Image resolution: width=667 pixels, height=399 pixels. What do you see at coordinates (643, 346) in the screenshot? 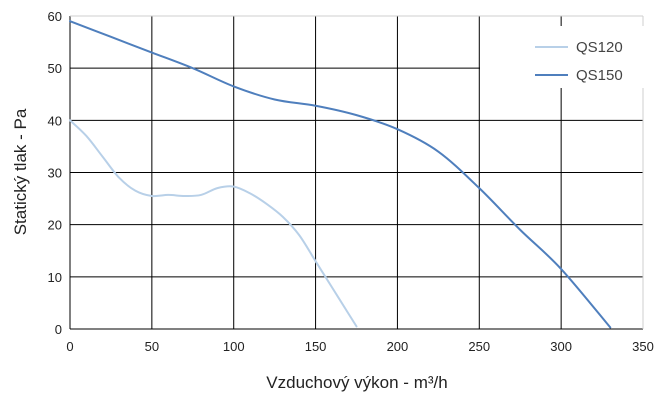
I see `x-tick-label: 350` at bounding box center [643, 346].